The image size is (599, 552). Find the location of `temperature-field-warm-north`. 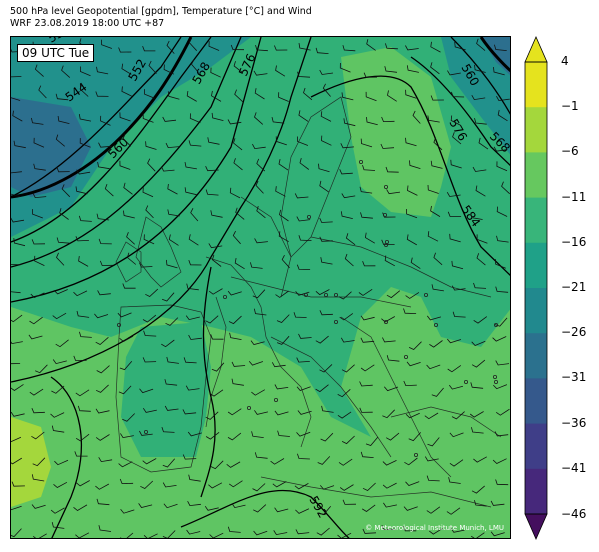

temperature-field-warm-north is located at coordinates (396, 132).